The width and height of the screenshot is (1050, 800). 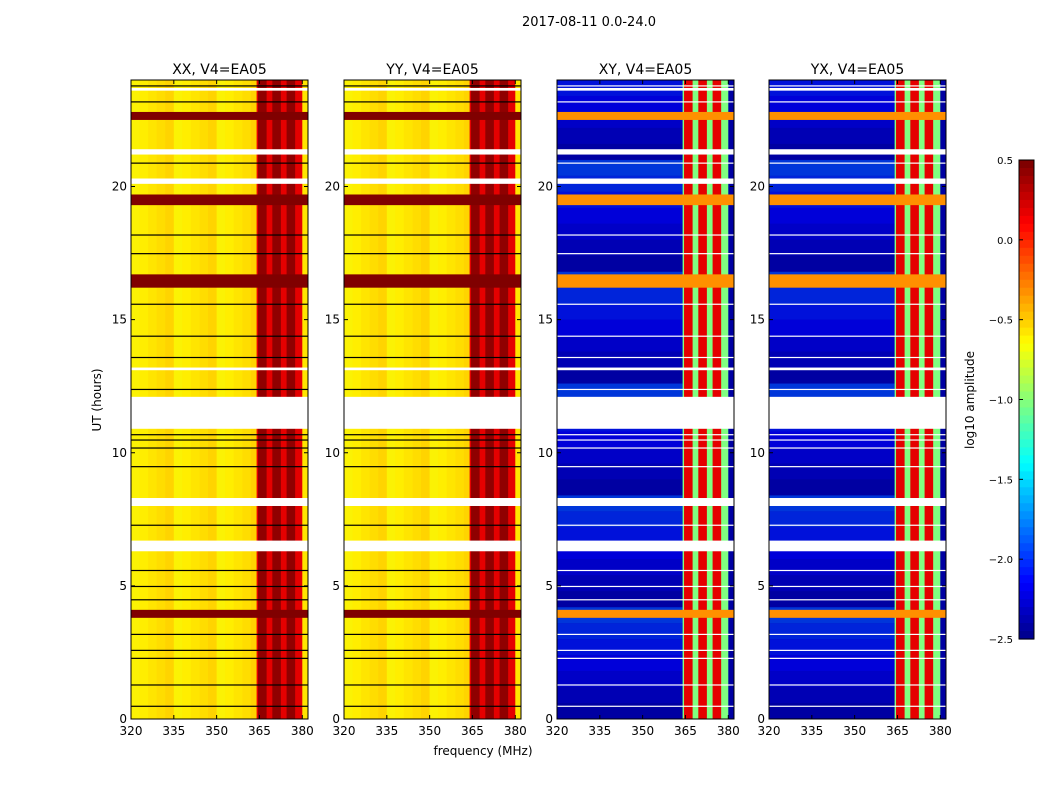 I want to click on y-tick-label: 10, so click(x=332, y=453).